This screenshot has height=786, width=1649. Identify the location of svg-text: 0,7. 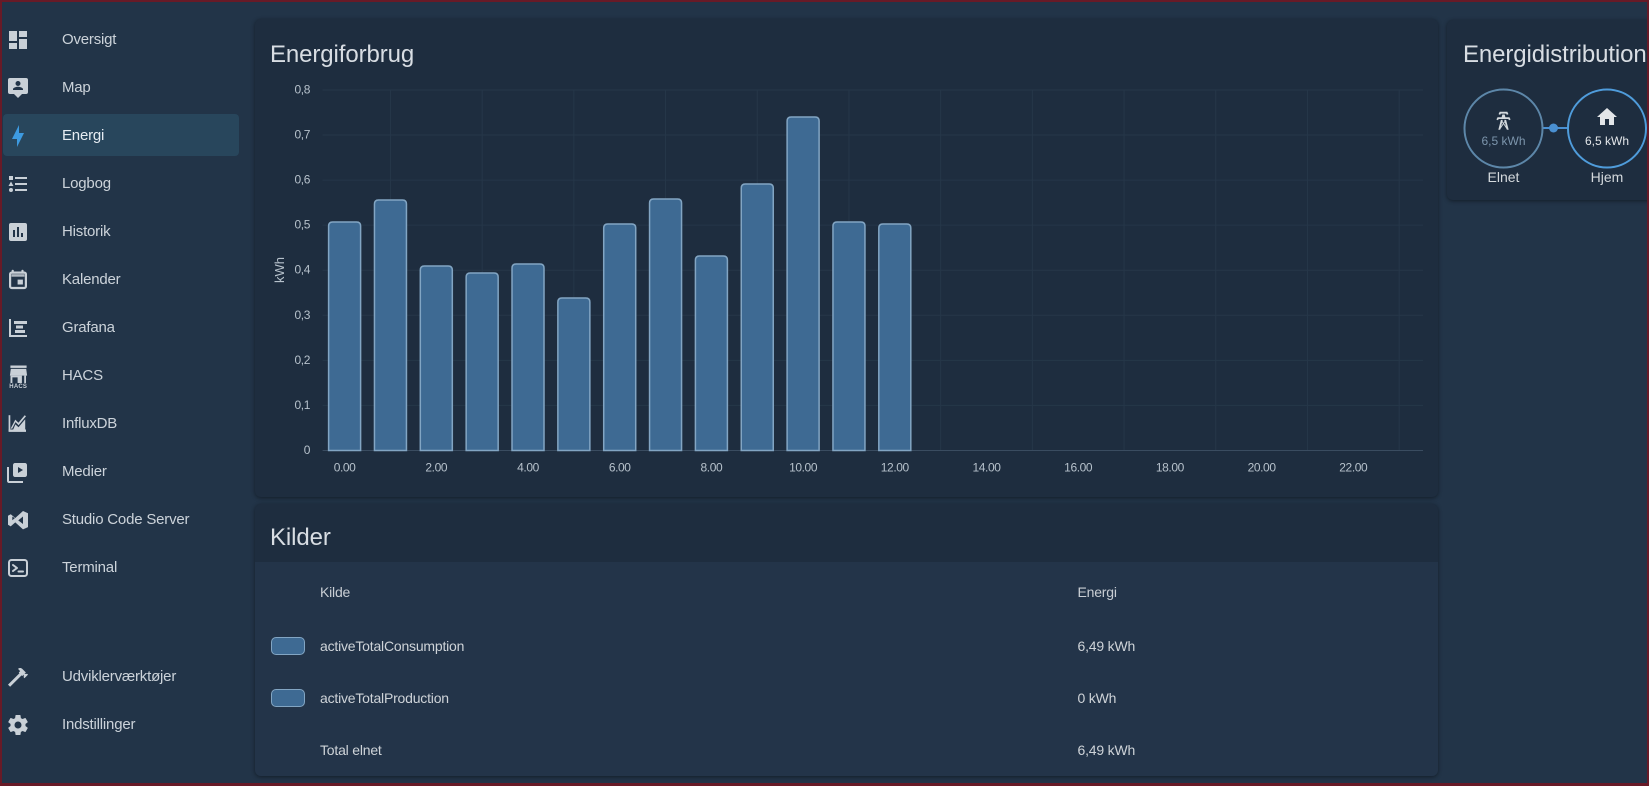
(303, 135).